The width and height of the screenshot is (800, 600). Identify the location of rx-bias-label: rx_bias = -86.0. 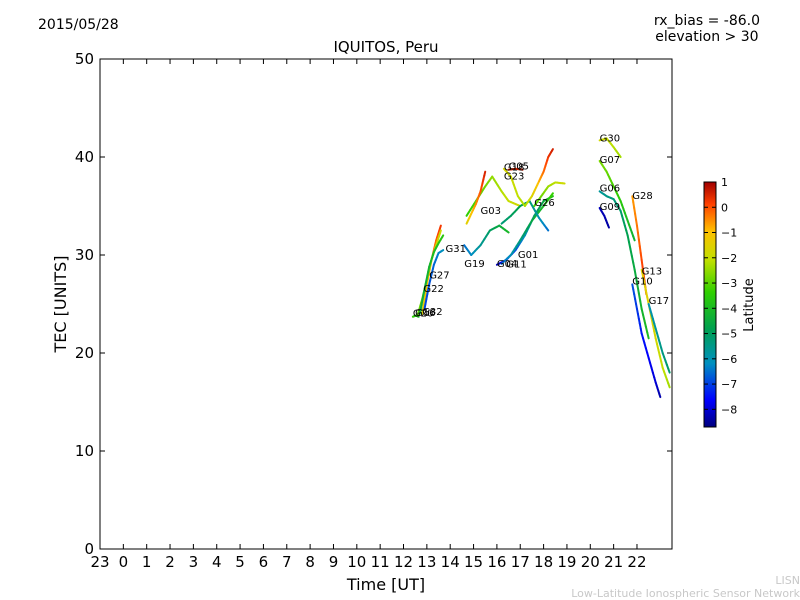
(706, 21).